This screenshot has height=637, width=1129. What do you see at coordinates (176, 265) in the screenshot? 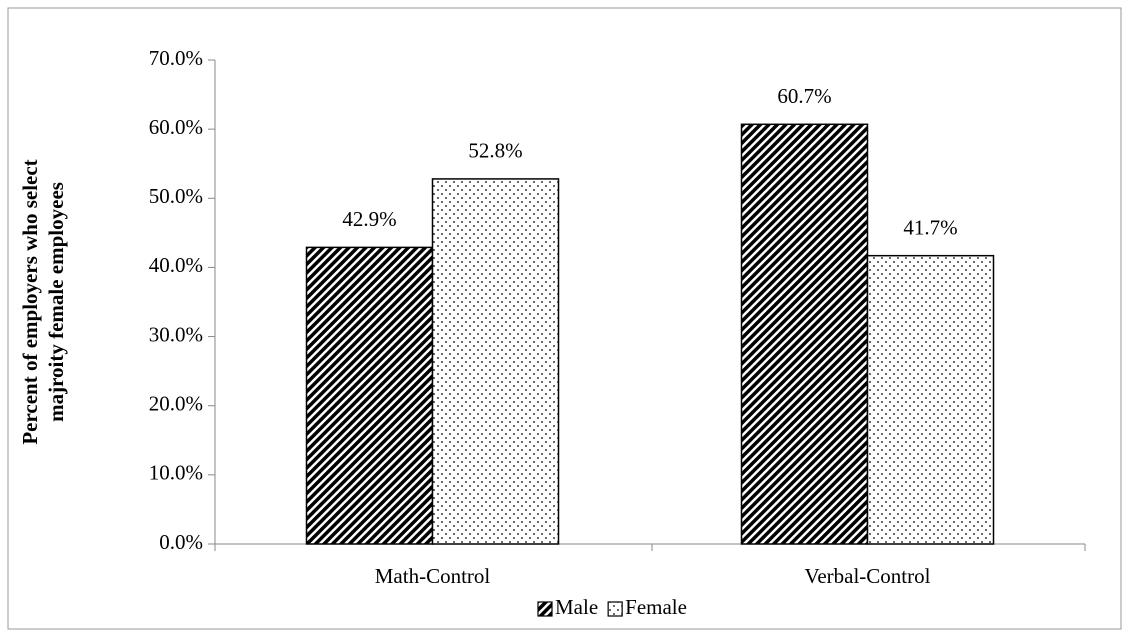
I see `y-tick-label: 40.0%` at bounding box center [176, 265].